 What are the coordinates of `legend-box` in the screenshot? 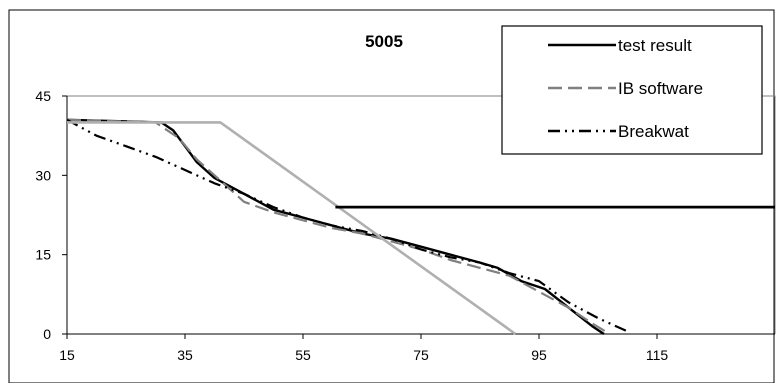 It's located at (632, 90).